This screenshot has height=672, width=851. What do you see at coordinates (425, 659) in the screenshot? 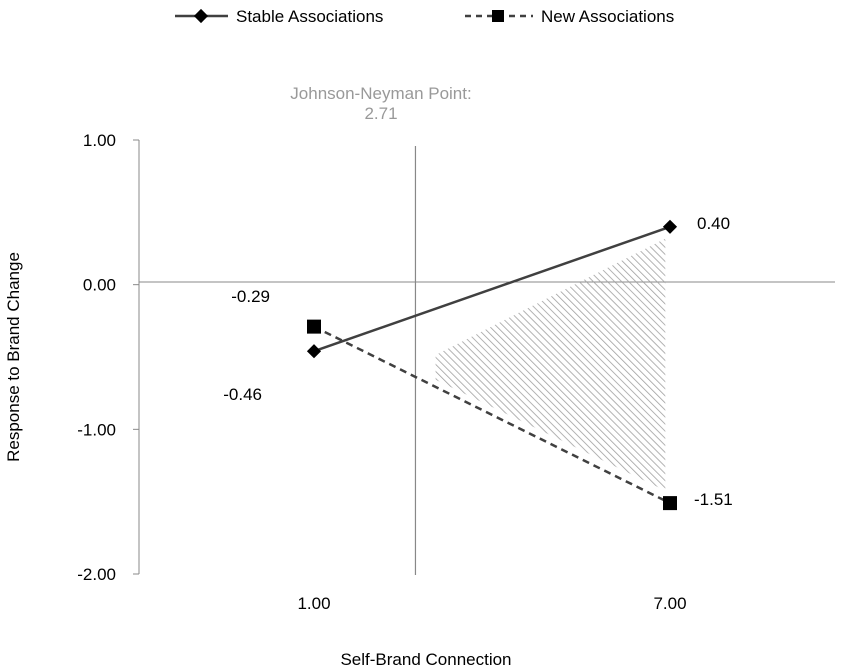
I see `x-axis-title: Self-Brand Connection` at bounding box center [425, 659].